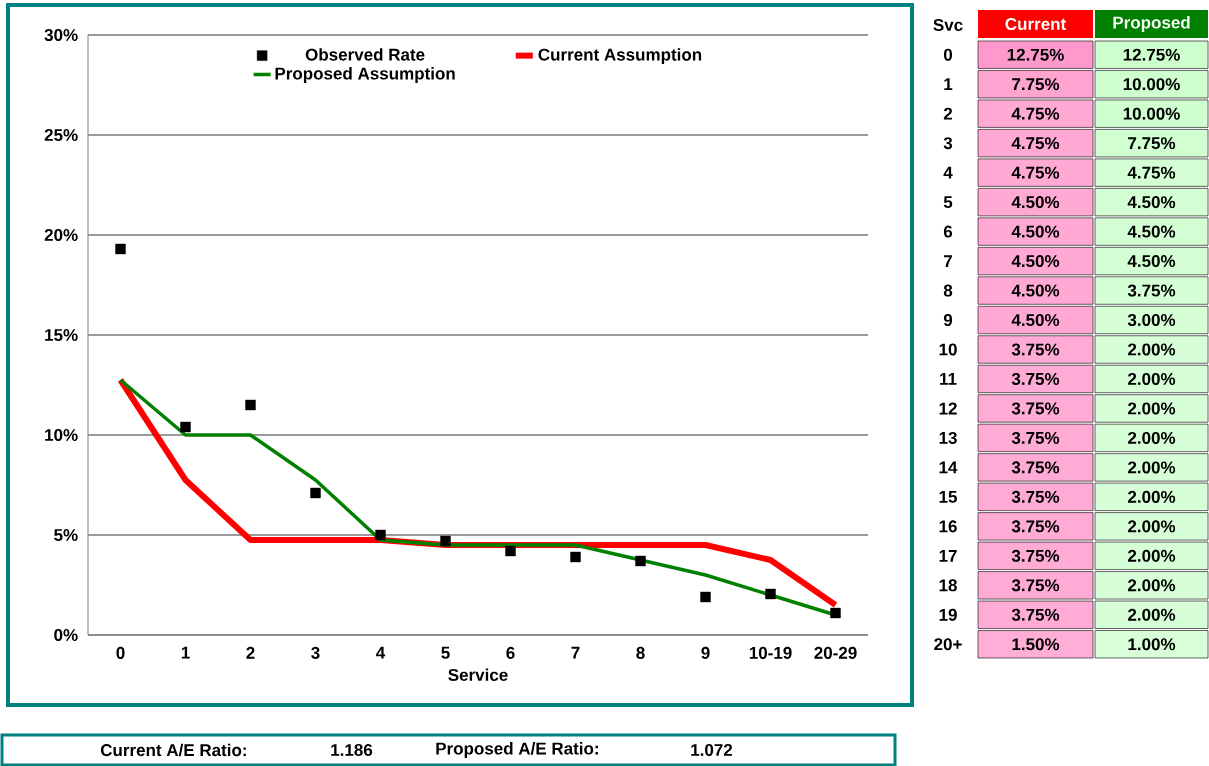 The image size is (1209, 766). Describe the element at coordinates (948, 467) in the screenshot. I see `y-tick-label: 14` at that location.